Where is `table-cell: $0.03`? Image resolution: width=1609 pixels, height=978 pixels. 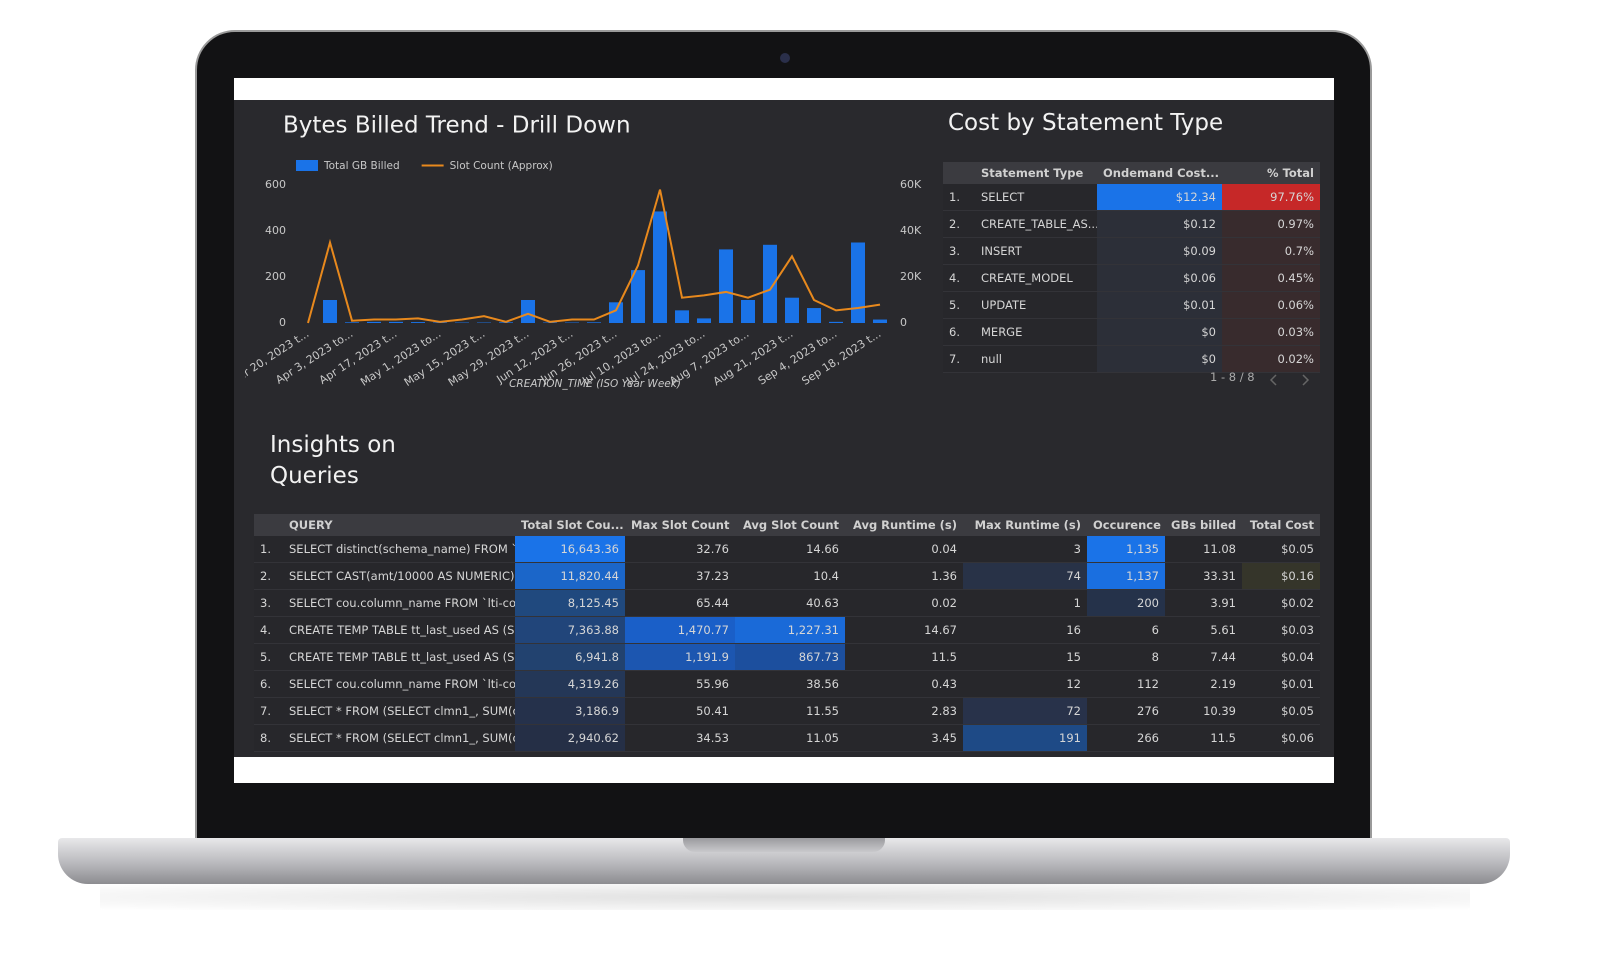
table-cell: $0.03 is located at coordinates (1281, 630).